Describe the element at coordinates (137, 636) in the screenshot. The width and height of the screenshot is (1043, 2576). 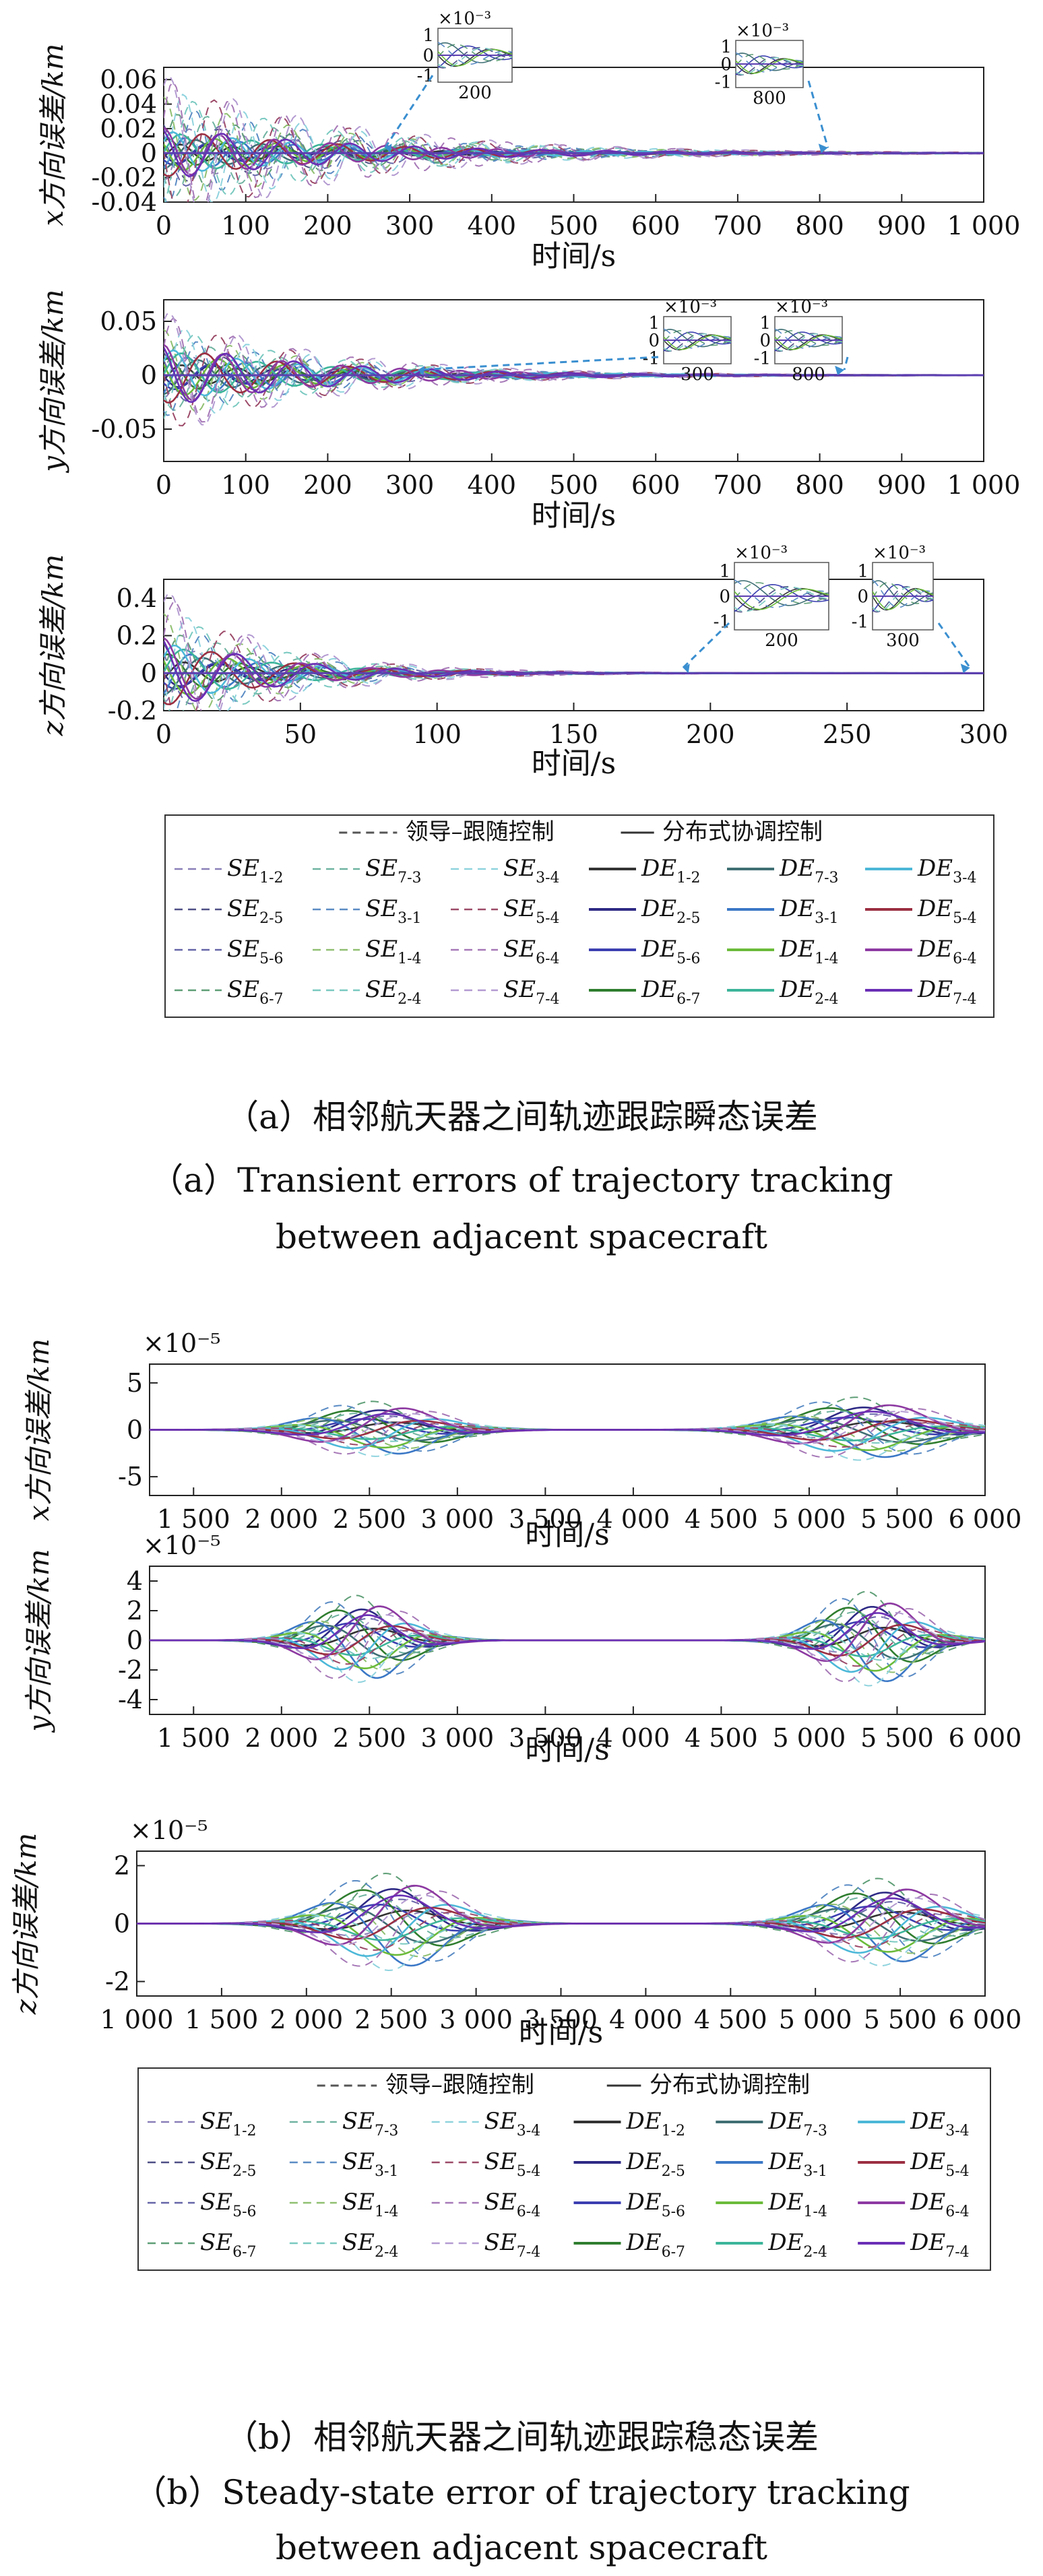
I see `y-tick-label: 0.2` at that location.